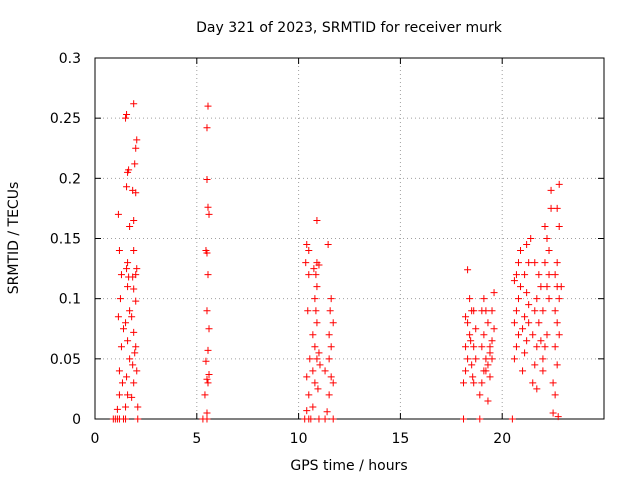 The image size is (640, 480). Describe the element at coordinates (65, 119) in the screenshot. I see `y-tick-label: 0.25` at that location.